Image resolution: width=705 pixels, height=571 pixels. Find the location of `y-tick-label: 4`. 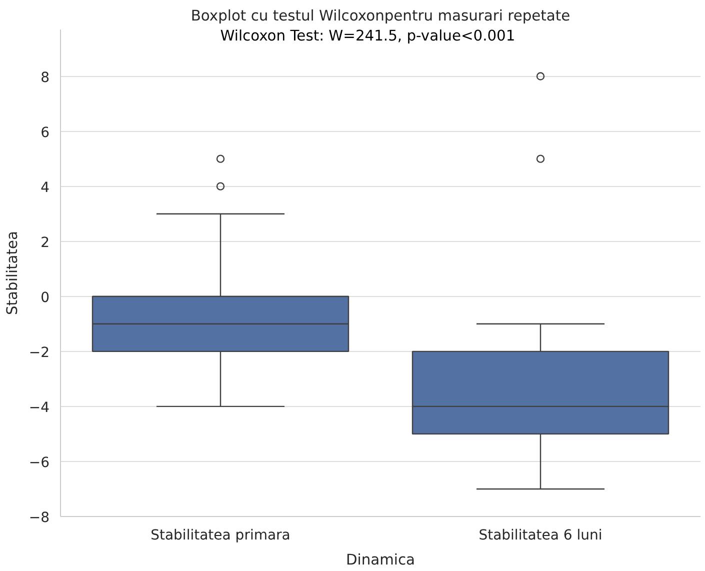

y-tick-label: 4 is located at coordinates (45, 188).